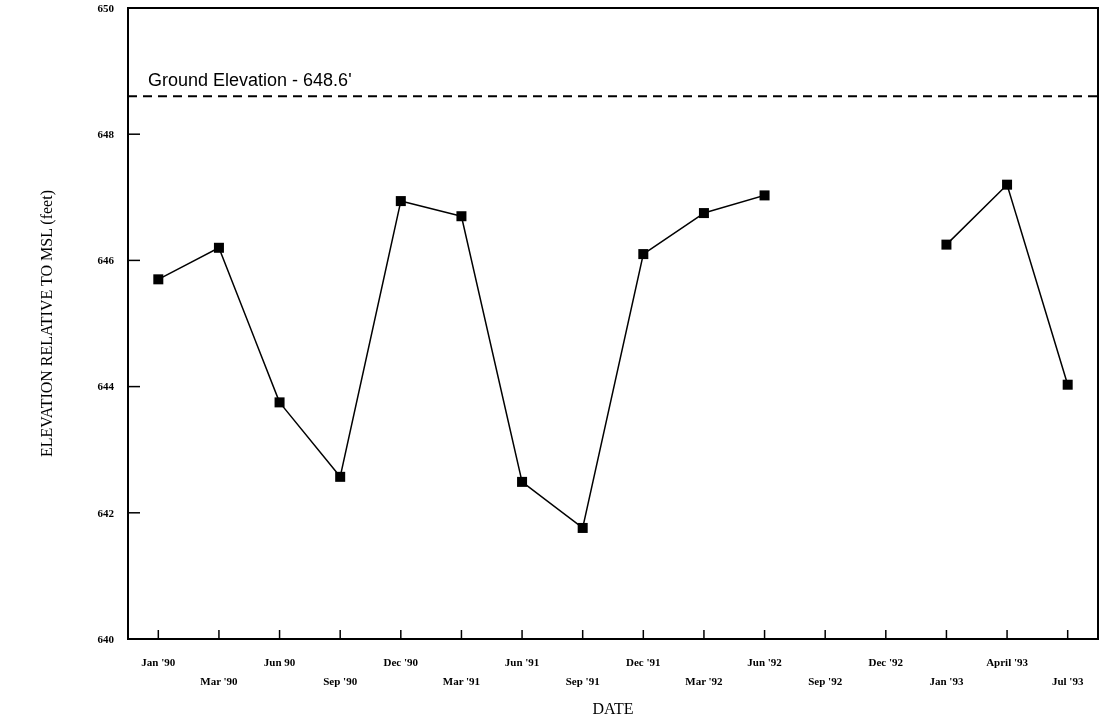 The height and width of the screenshot is (726, 1101). Describe the element at coordinates (106, 7) in the screenshot. I see `y-tick-label: 650` at that location.